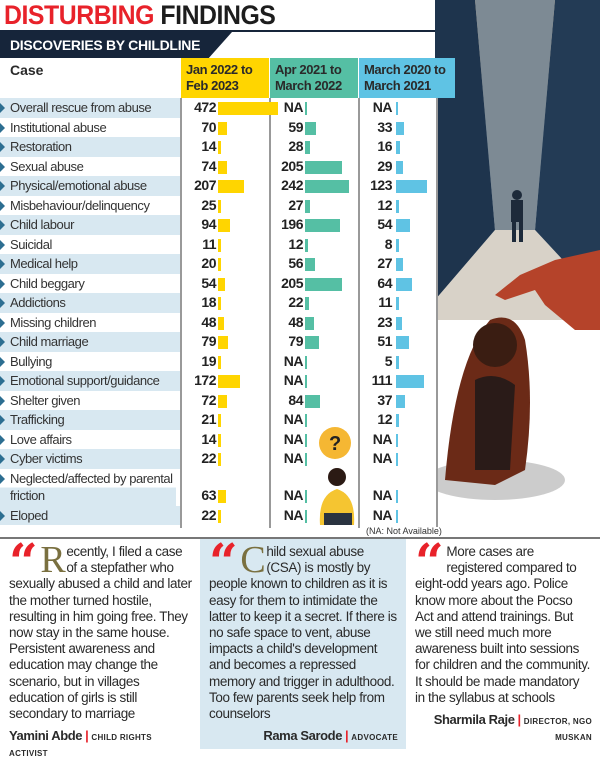 This screenshot has height=761, width=600. I want to click on value-label: 28, so click(295, 146).